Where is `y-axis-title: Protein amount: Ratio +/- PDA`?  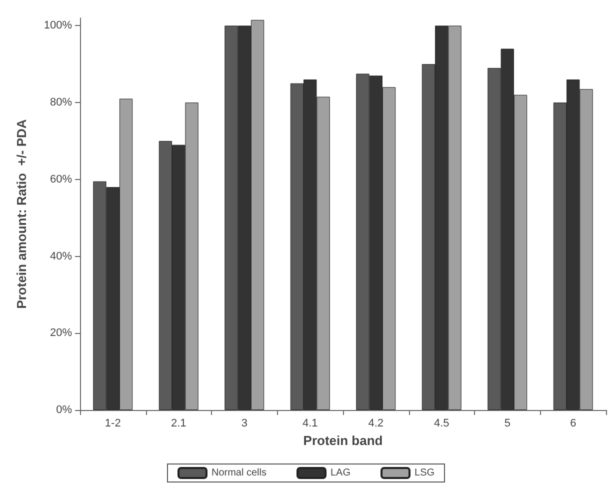 y-axis-title: Protein amount: Ratio +/- PDA is located at coordinates (21, 213).